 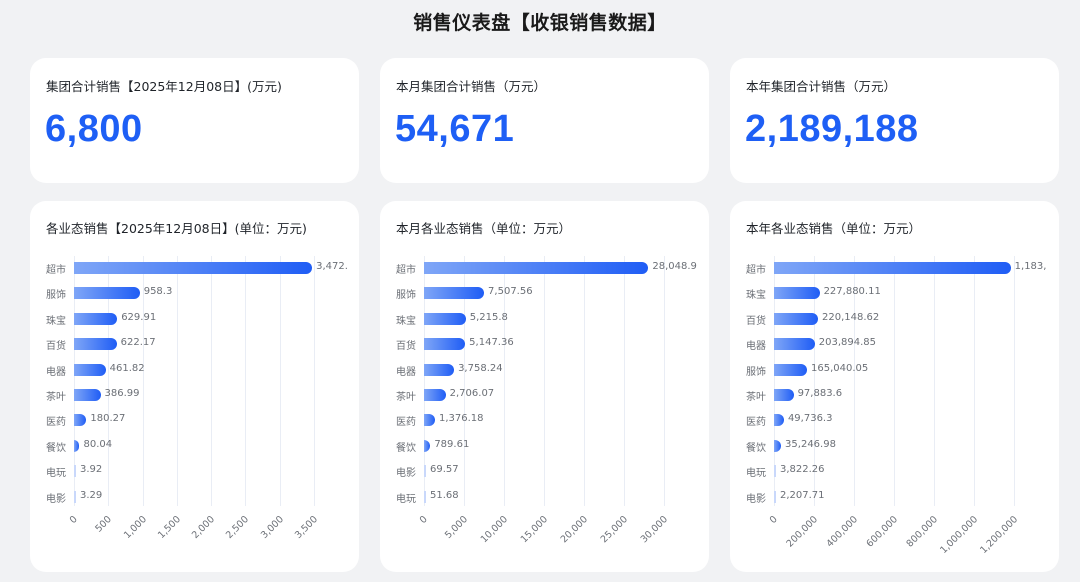 What do you see at coordinates (821, 86) in the screenshot?
I see `kpi-label: 本年集团合计销售（万元）` at bounding box center [821, 86].